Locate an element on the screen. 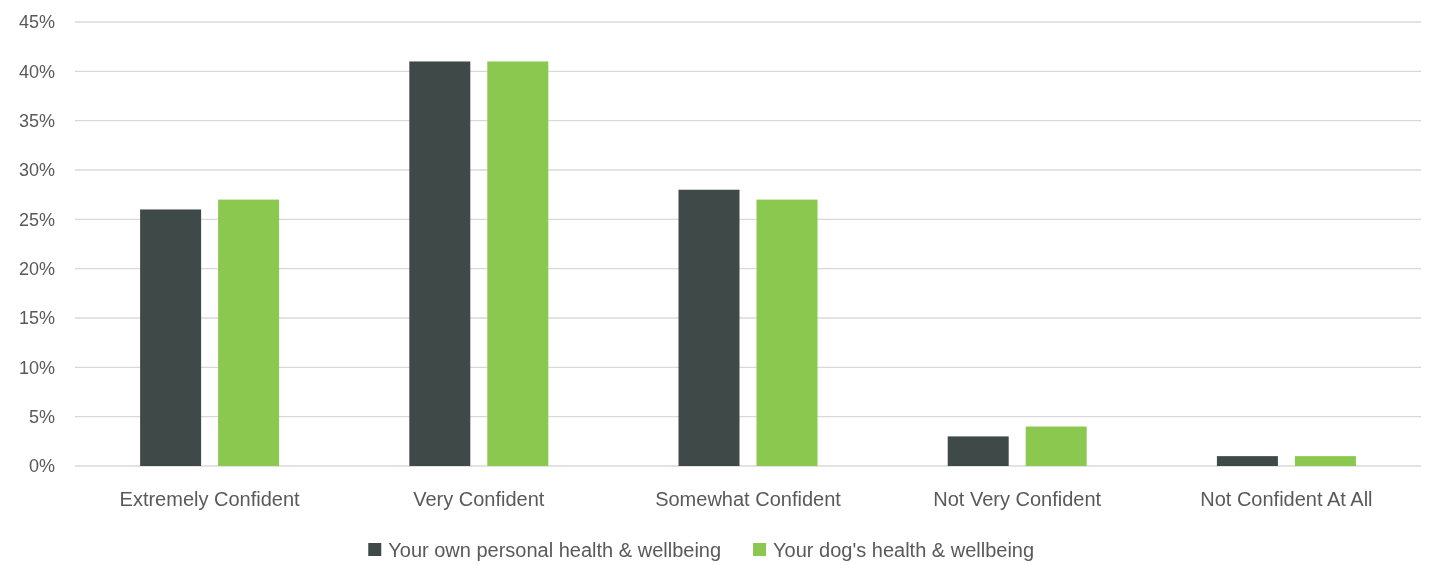 This screenshot has height=565, width=1441. y-tick-label: 20% is located at coordinates (36, 268).